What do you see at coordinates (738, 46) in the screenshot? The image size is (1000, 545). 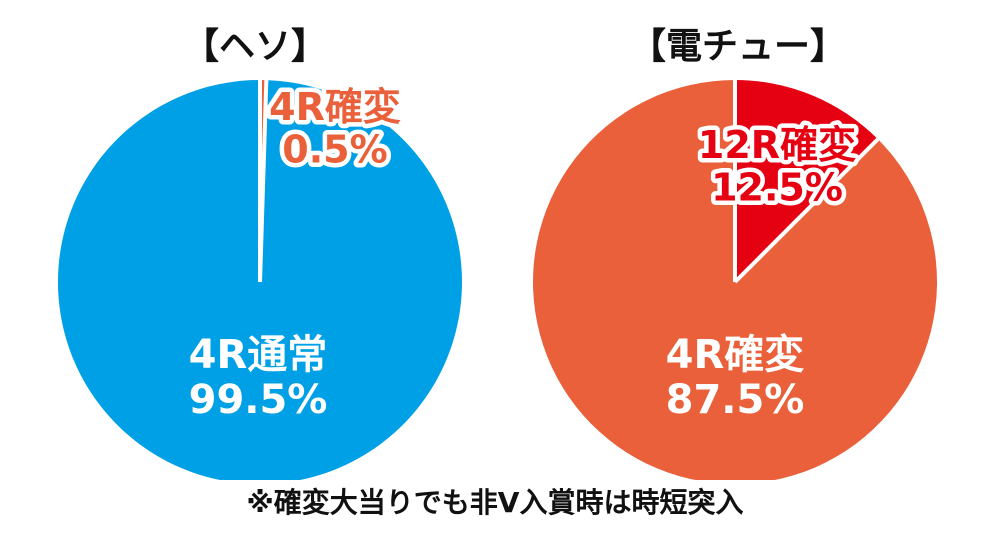 I see `chart-title-denchu: 【電チュー】` at bounding box center [738, 46].